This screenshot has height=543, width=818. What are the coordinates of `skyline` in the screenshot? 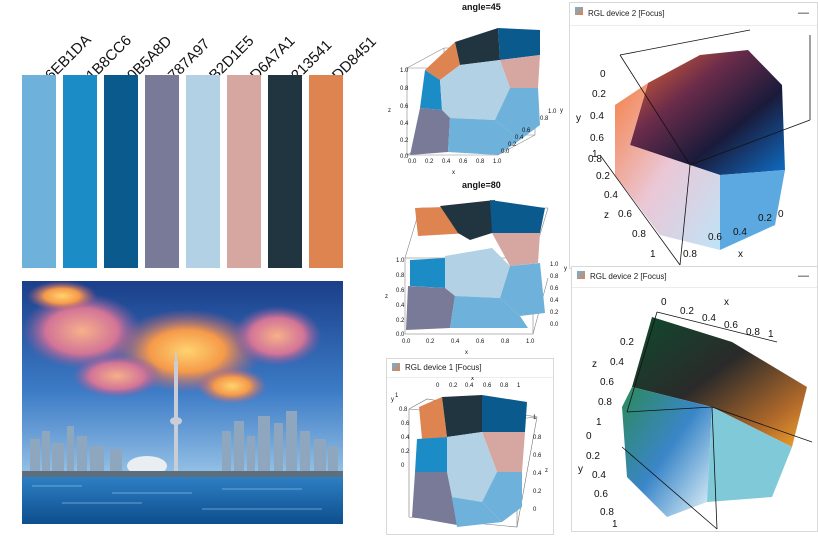 It's located at (184, 442).